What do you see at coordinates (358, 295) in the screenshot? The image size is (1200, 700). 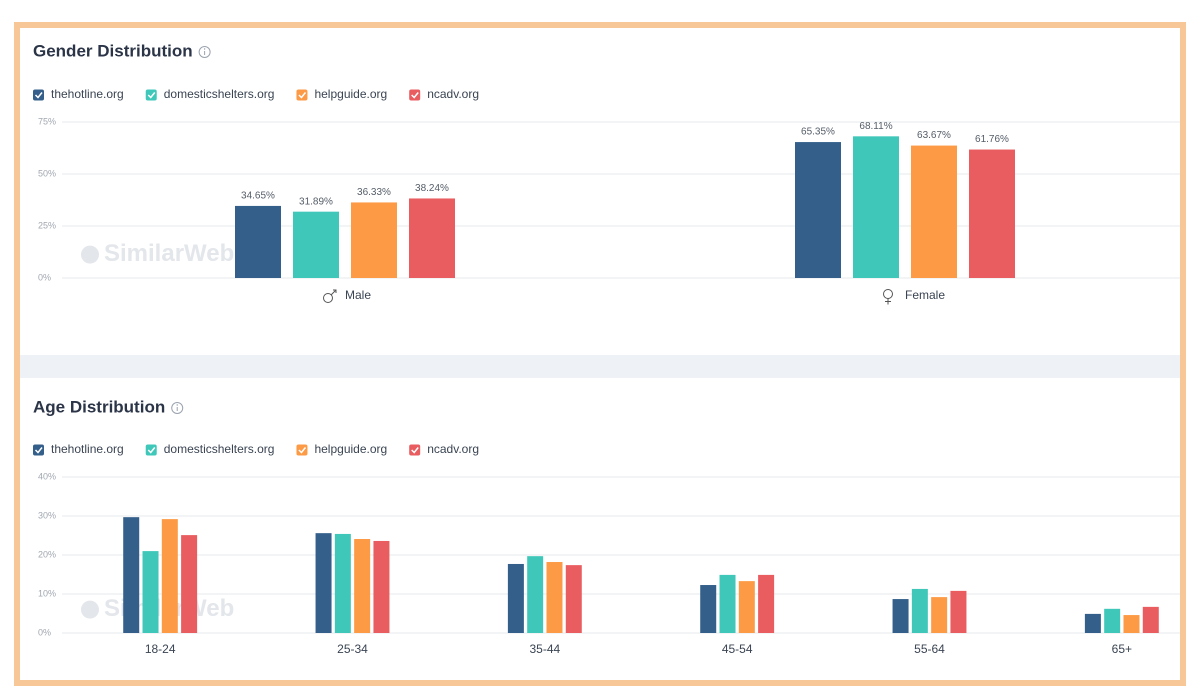 I see `x-tick-label: Male` at bounding box center [358, 295].